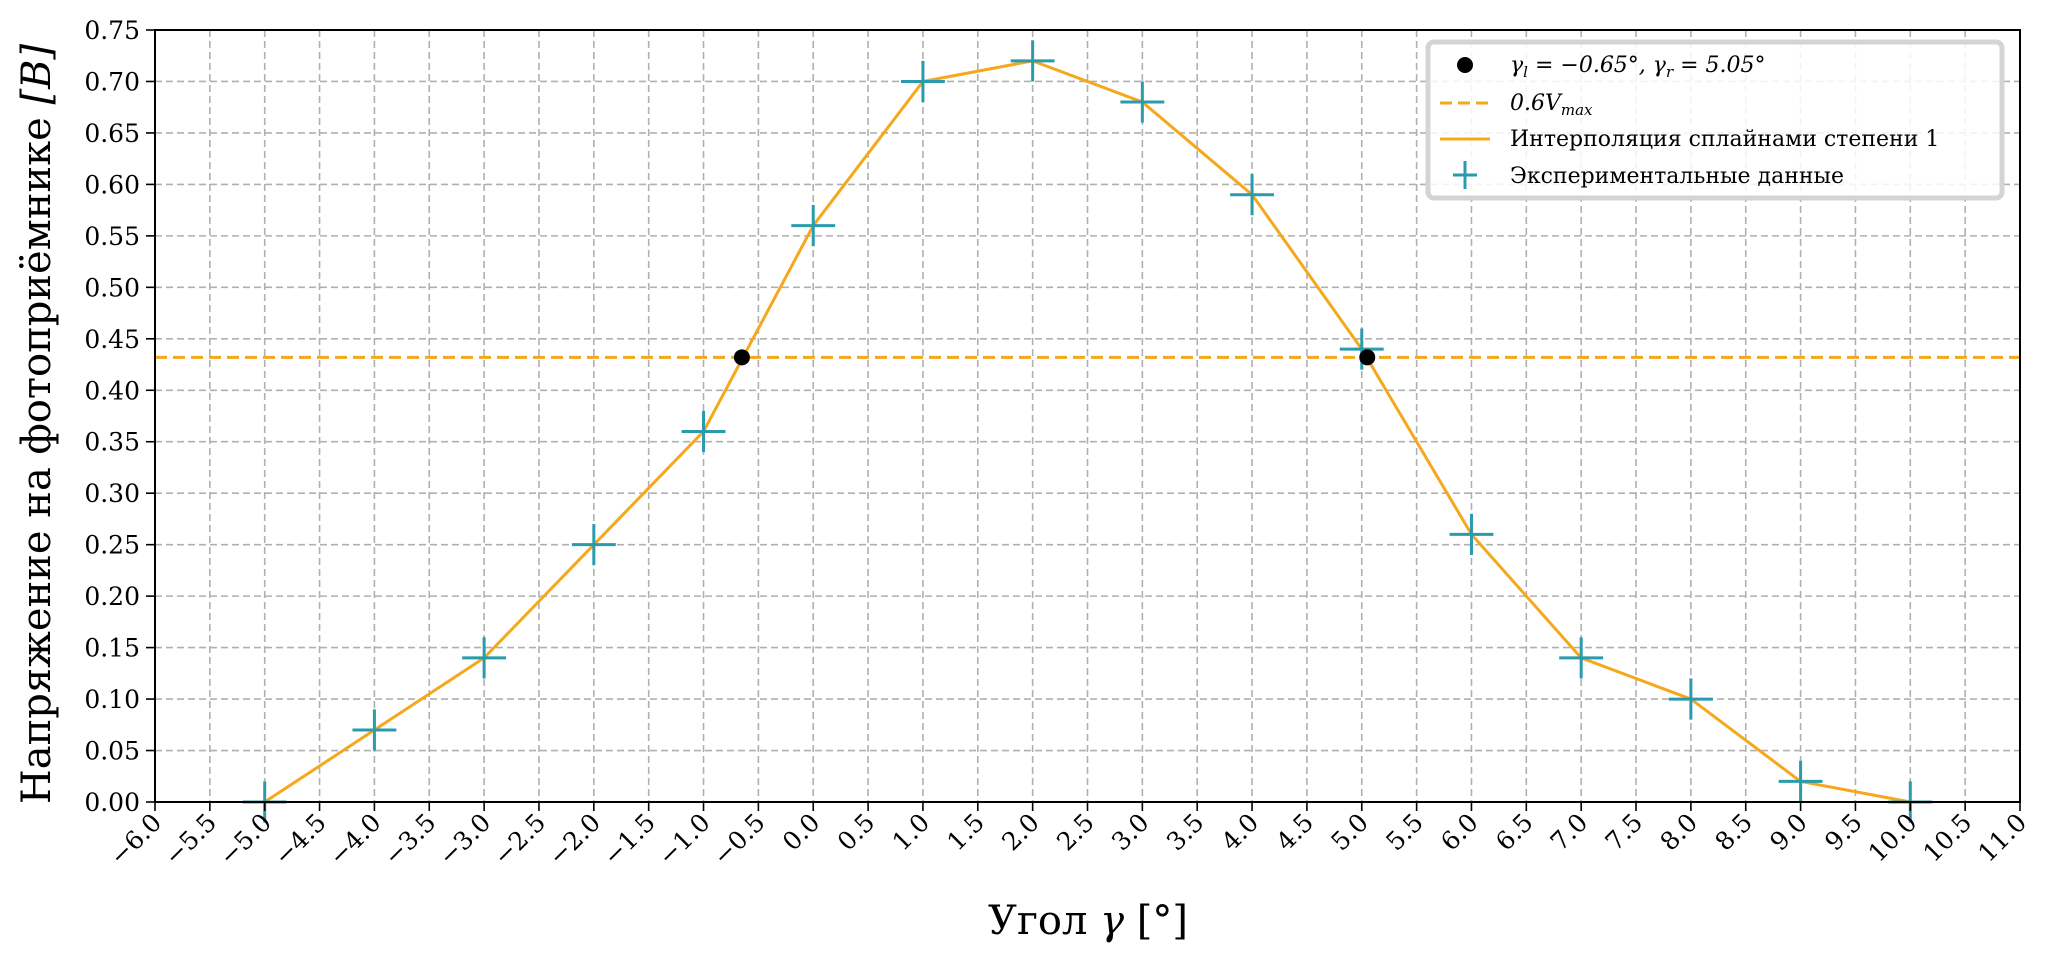  I want to click on y-tick-label: 0.30, so click(112, 493).